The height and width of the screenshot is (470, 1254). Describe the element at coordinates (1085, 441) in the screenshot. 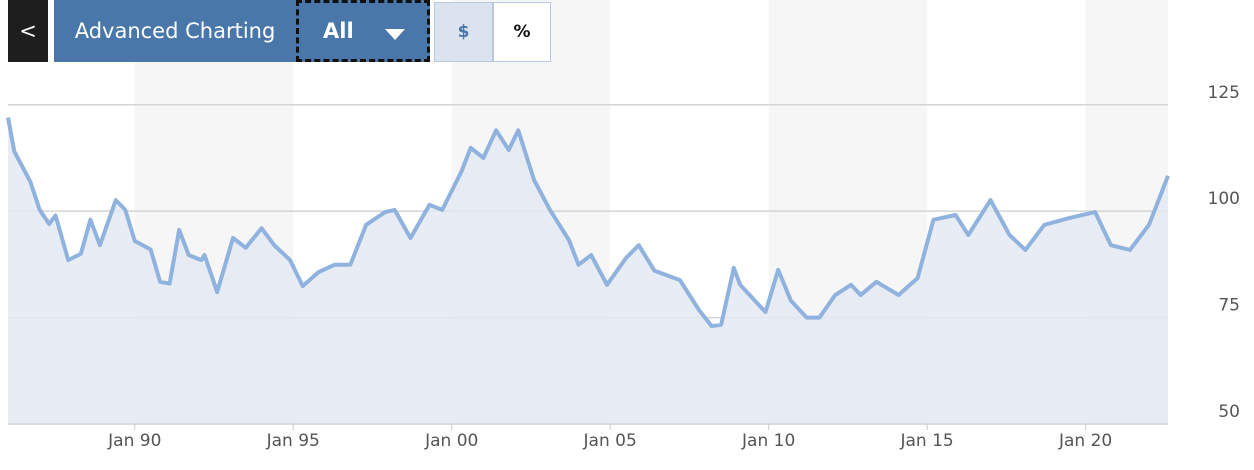

I see `x-tick-label: Jan 20` at that location.